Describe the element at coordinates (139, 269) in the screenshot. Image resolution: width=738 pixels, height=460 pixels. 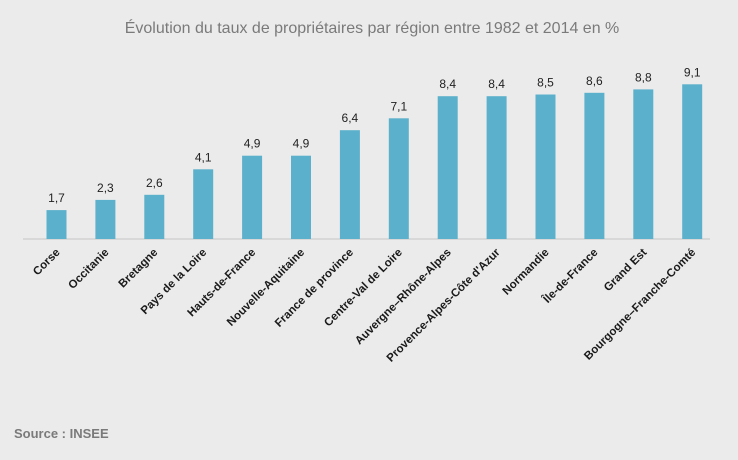
I see `category-label-bretagne: Bretagne` at that location.